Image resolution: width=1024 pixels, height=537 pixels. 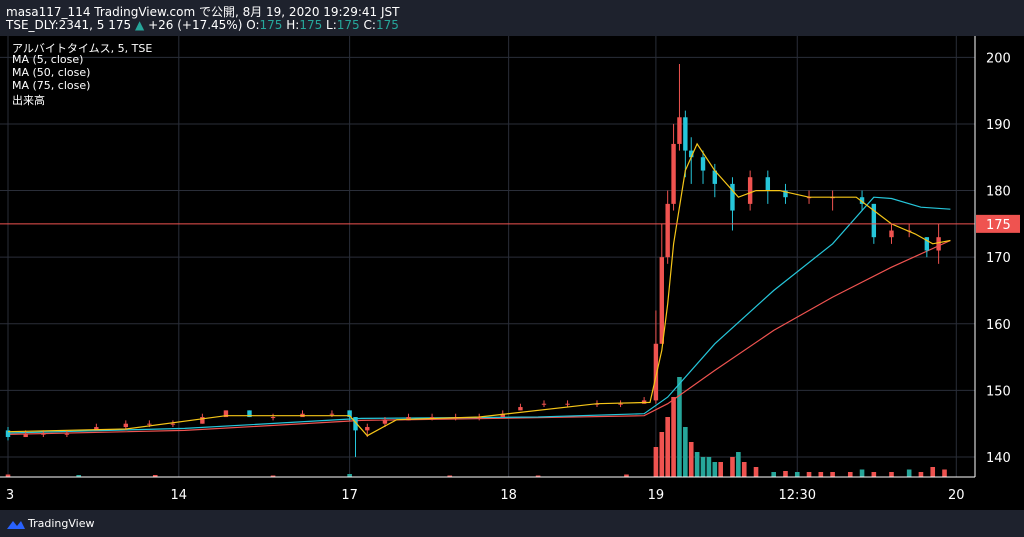 I want to click on legend-ma75: MA (75, close), so click(x=51, y=85).